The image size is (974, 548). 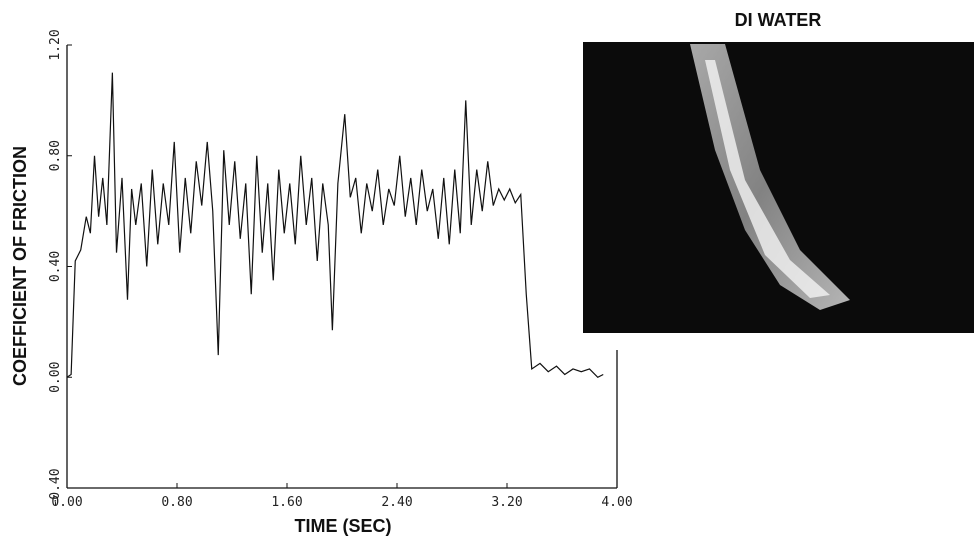 What do you see at coordinates (176, 502) in the screenshot?
I see `x-tick-label: 0.80` at bounding box center [176, 502].